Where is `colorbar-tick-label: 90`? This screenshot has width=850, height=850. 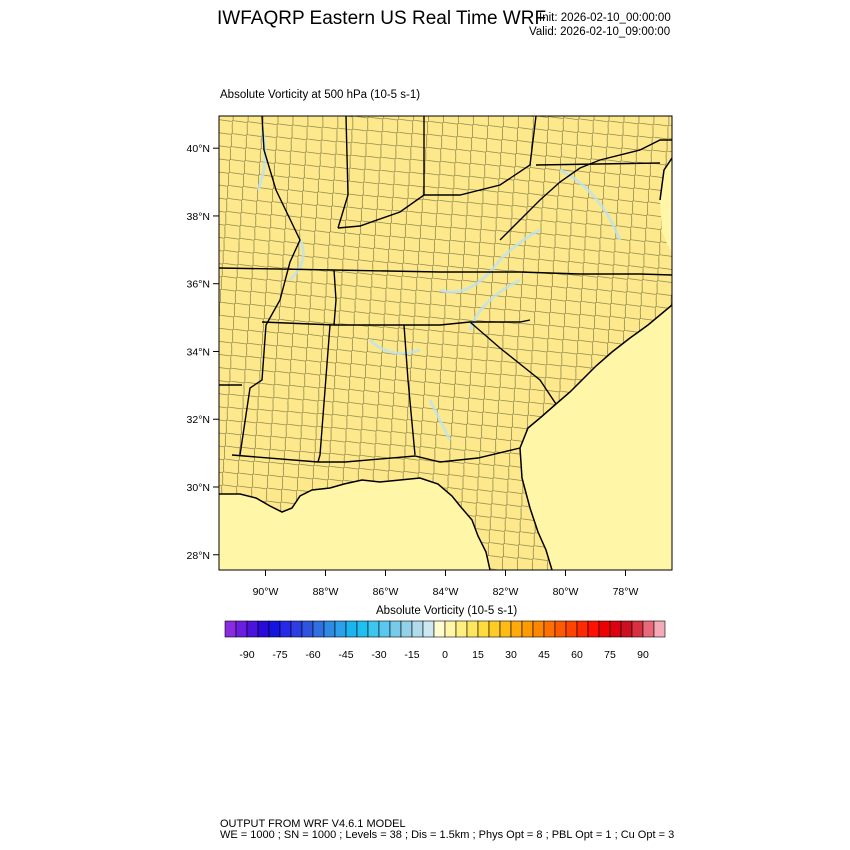
colorbar-tick-label: 90 is located at coordinates (643, 655).